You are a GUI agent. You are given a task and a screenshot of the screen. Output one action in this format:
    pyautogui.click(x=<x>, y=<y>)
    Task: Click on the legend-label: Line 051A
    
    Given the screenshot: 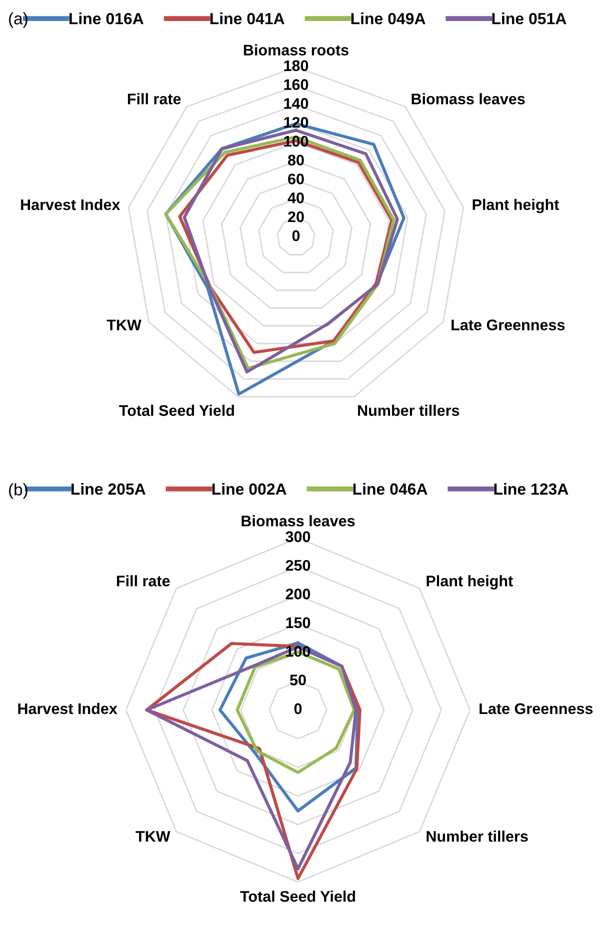 What is the action you would take?
    pyautogui.click(x=529, y=18)
    